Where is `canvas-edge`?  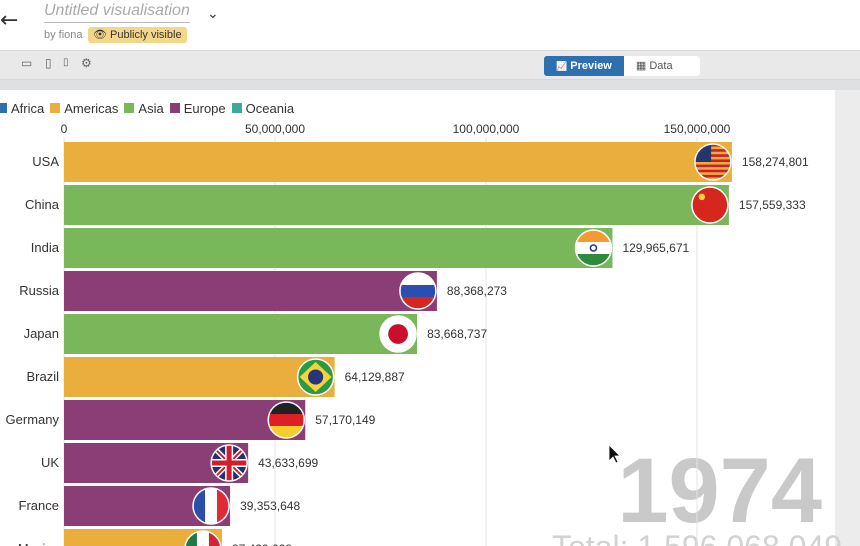
canvas-edge is located at coordinates (847, 318).